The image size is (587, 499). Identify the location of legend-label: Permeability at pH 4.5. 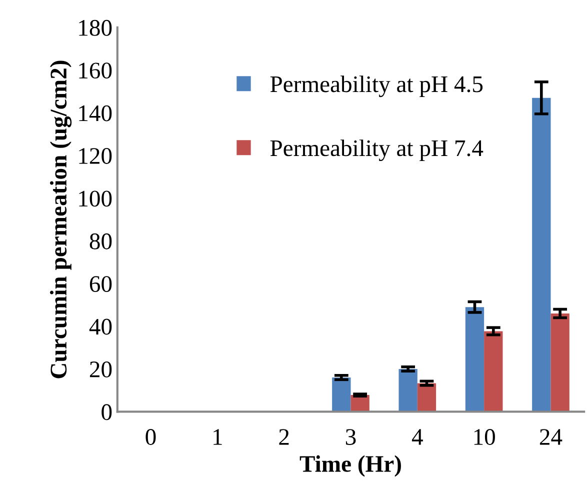
(376, 87).